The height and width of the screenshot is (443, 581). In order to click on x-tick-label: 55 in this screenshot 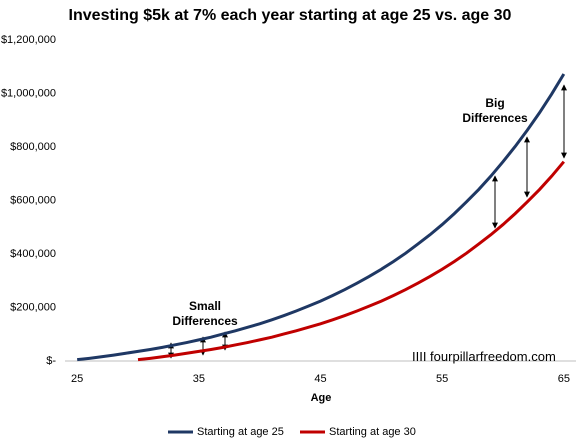, I will do `click(442, 379)`.